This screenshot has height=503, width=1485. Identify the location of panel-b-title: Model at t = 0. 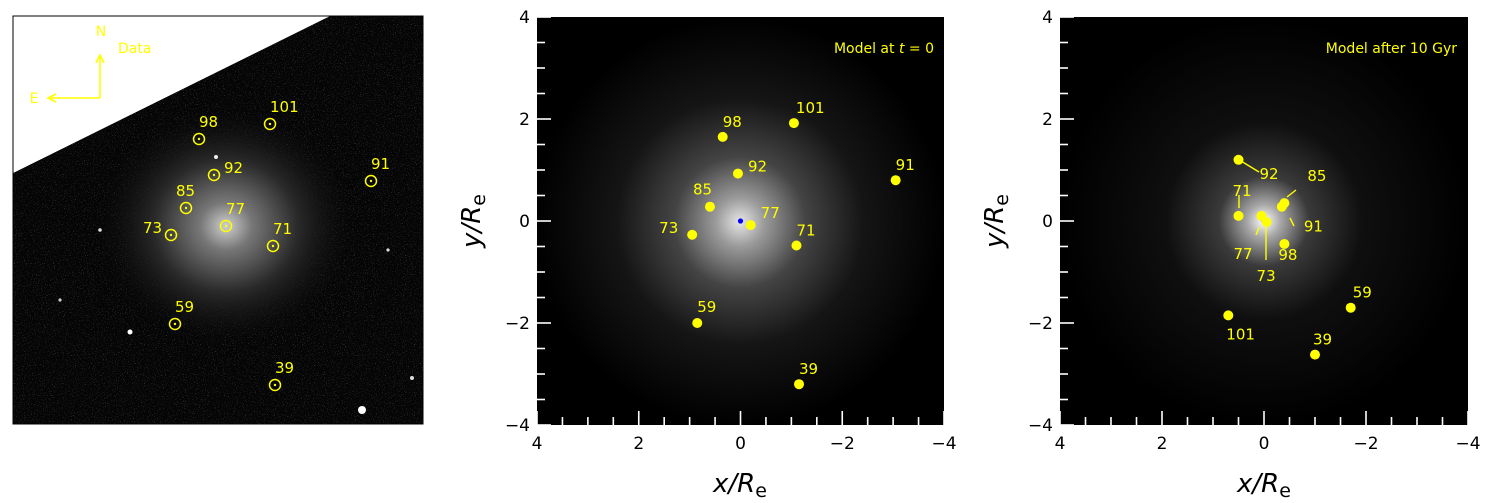
(884, 49).